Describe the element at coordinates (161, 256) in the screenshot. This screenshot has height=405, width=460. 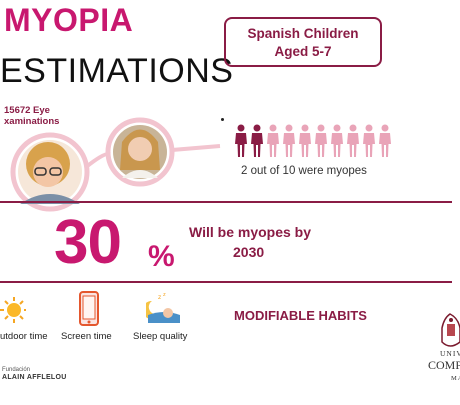
I see `projection-unit: %` at that location.